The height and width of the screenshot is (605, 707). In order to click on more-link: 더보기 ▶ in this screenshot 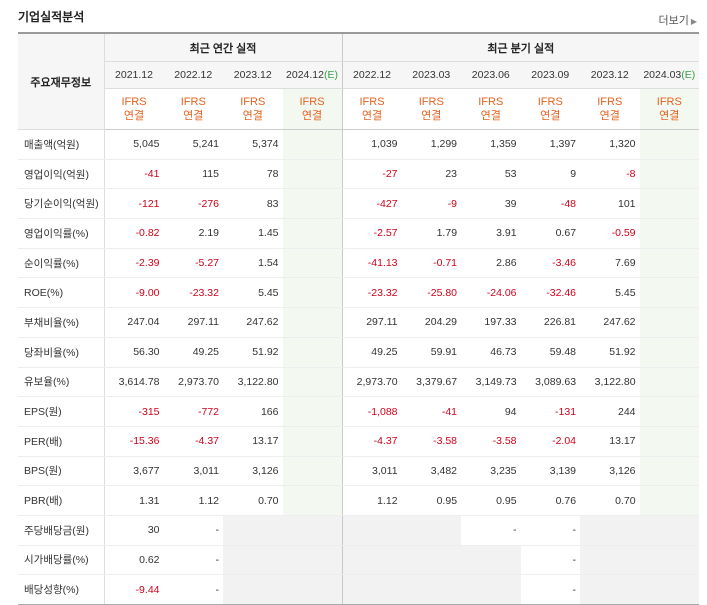, I will do `click(677, 20)`.